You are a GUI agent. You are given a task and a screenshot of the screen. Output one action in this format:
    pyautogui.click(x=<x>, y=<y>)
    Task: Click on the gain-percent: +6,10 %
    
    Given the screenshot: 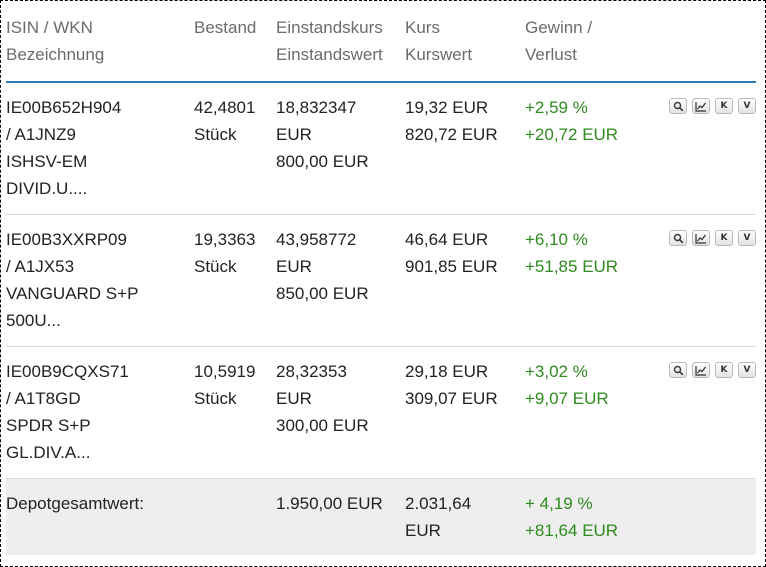 What is the action you would take?
    pyautogui.click(x=556, y=239)
    